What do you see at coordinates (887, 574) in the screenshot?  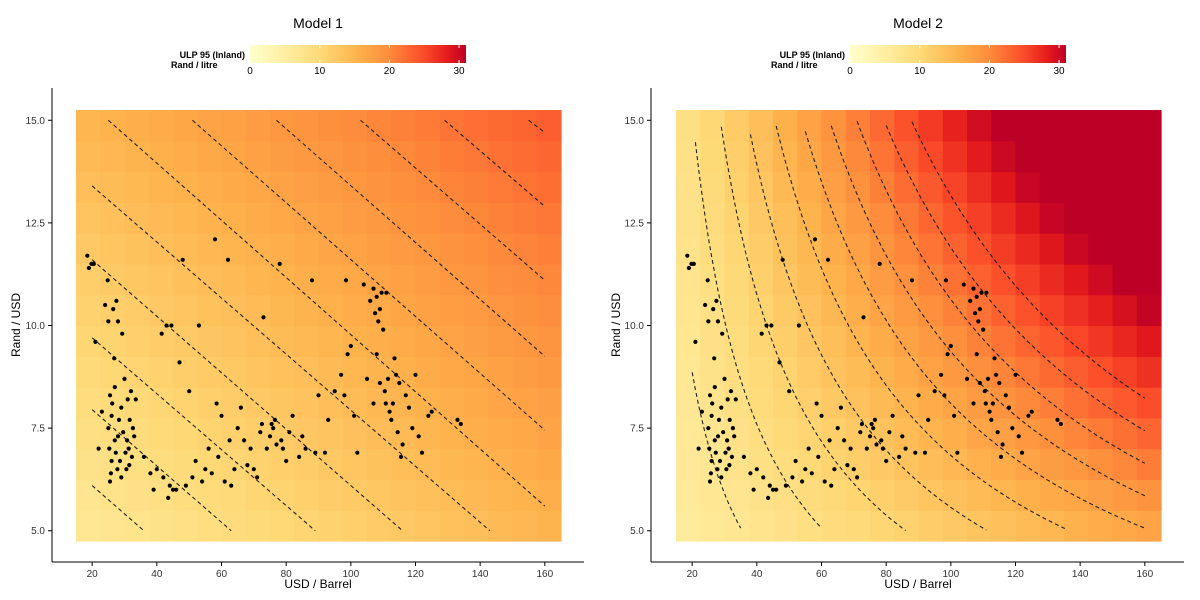 I see `x-tick-label: 80` at bounding box center [887, 574].